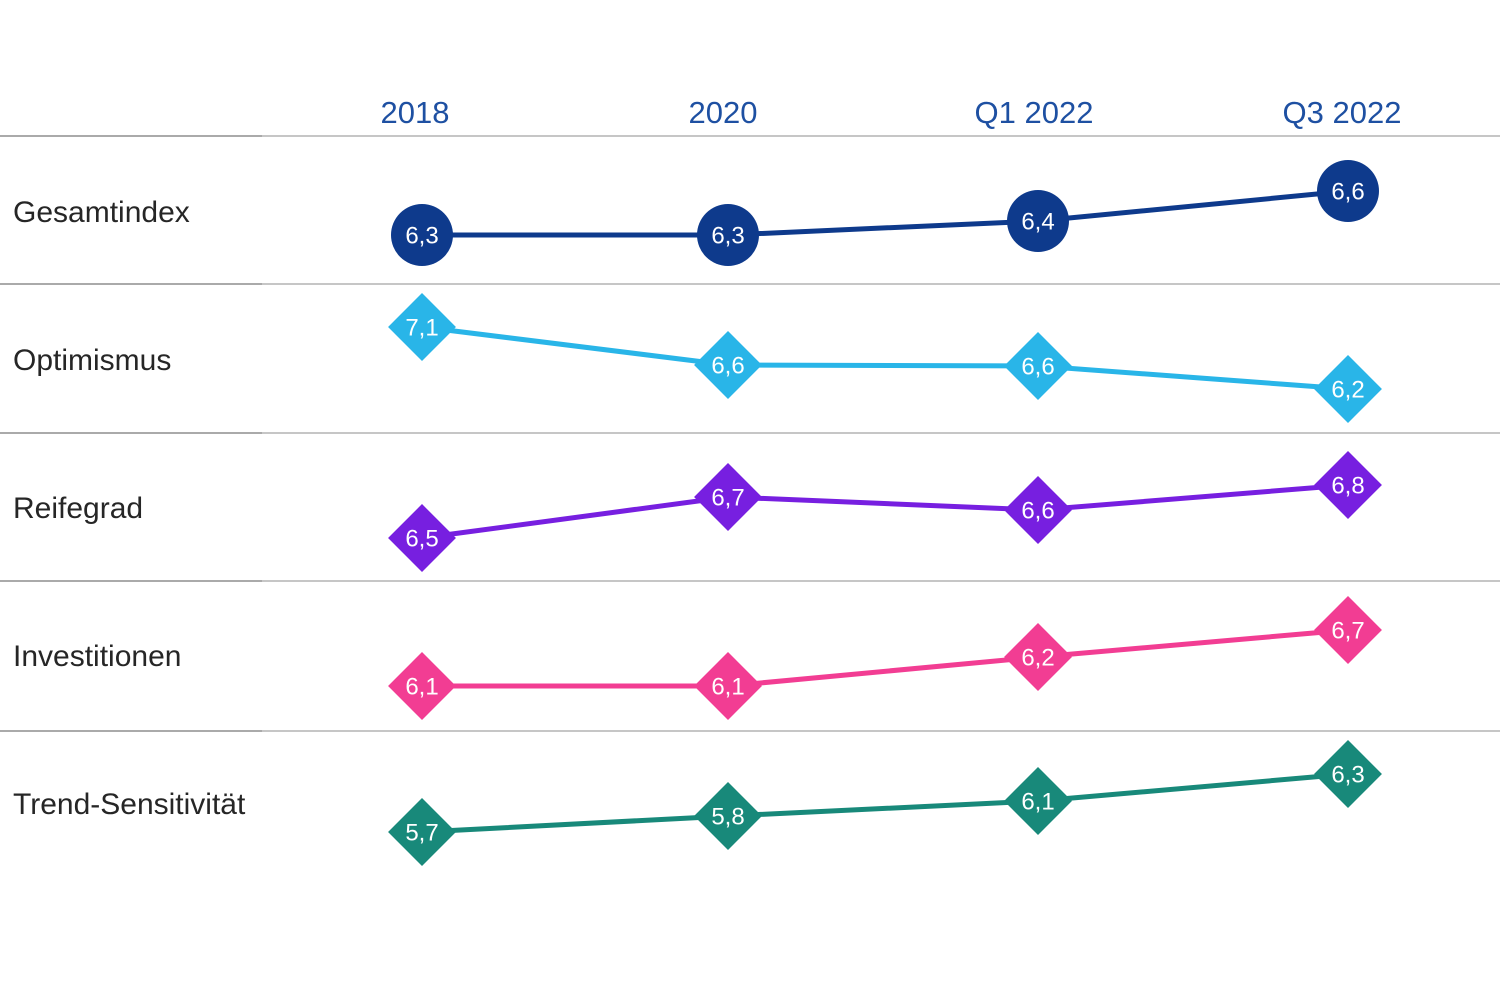 This screenshot has height=1000, width=1500. Describe the element at coordinates (1037, 366) in the screenshot. I see `value-label-optimismus-2: 6,6` at that location.